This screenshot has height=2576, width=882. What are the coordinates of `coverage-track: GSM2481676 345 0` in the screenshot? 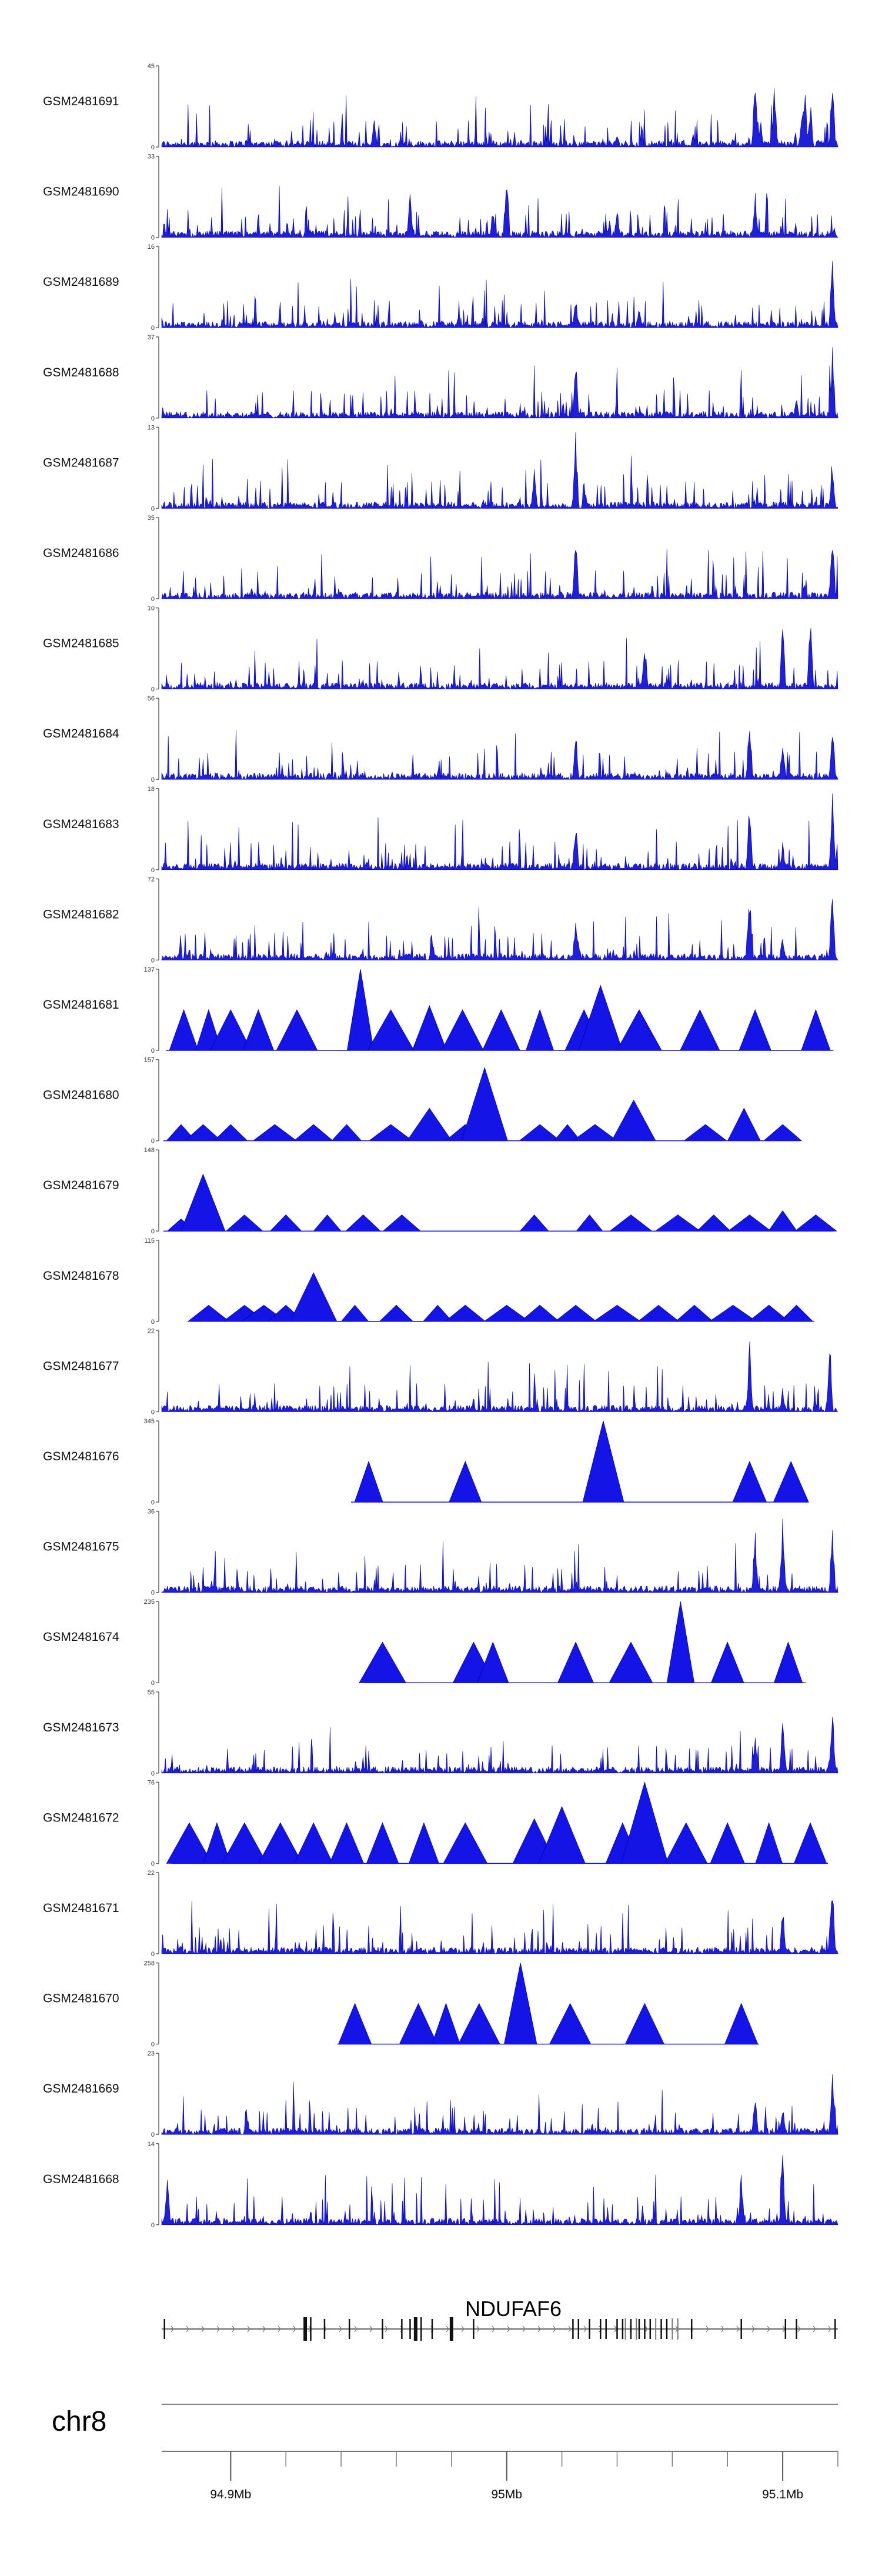 It's located at (426, 1462).